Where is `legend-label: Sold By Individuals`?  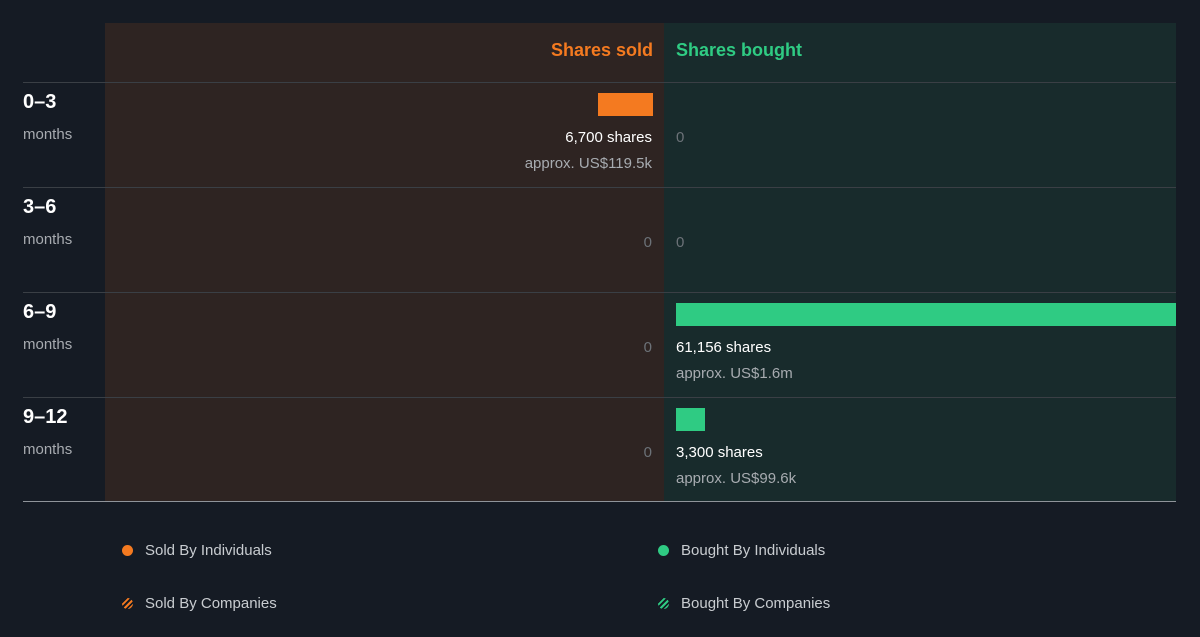 legend-label: Sold By Individuals is located at coordinates (208, 550).